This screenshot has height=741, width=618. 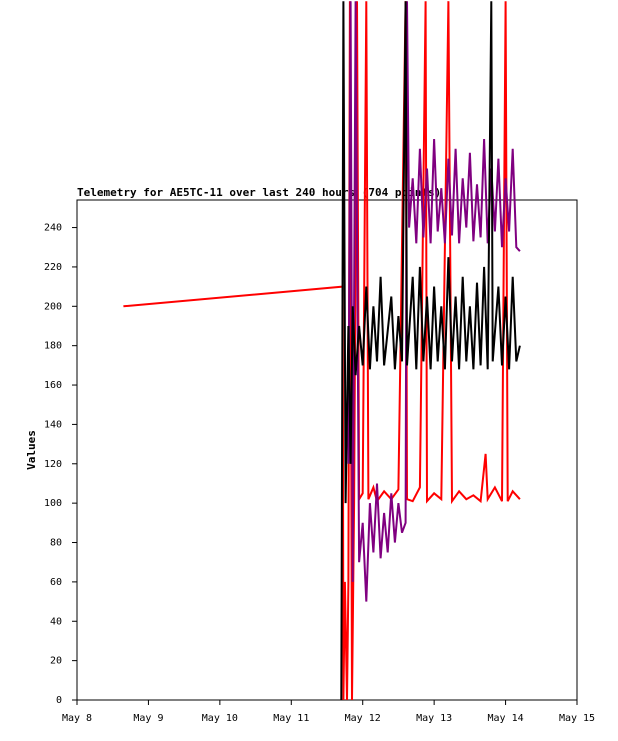 What do you see at coordinates (434, 718) in the screenshot?
I see `x-tick-label: May 13` at bounding box center [434, 718].